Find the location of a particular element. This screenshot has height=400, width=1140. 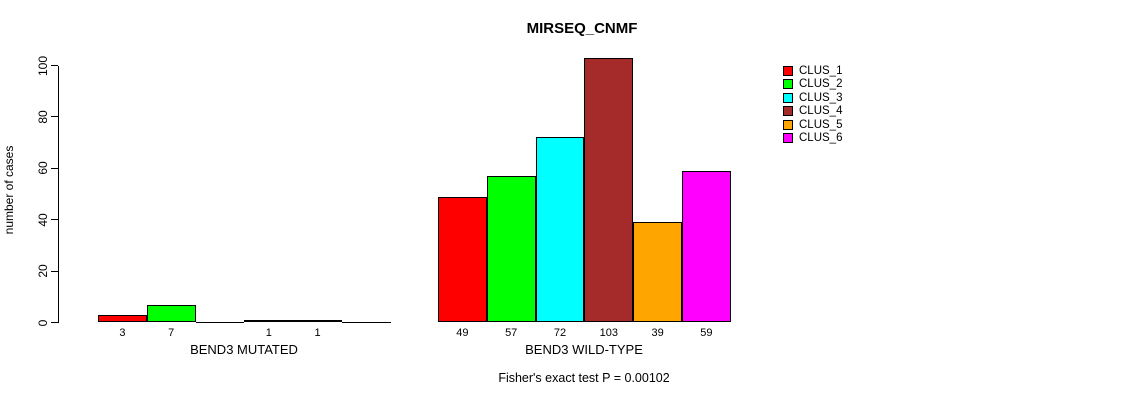

y-axis-line is located at coordinates (58, 194).